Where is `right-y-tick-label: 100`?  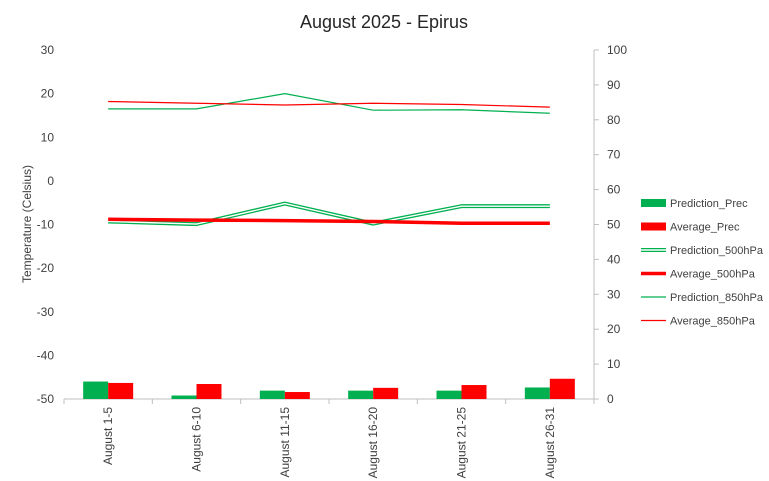 right-y-tick-label: 100 is located at coordinates (617, 50).